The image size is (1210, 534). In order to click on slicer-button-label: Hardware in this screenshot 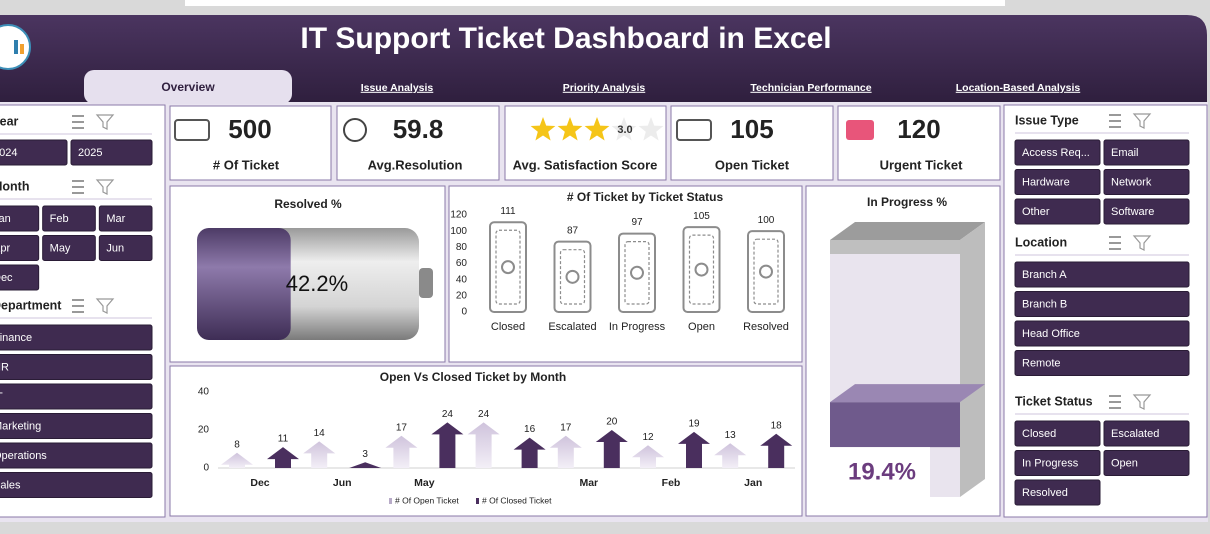, I will do `click(1046, 182)`.